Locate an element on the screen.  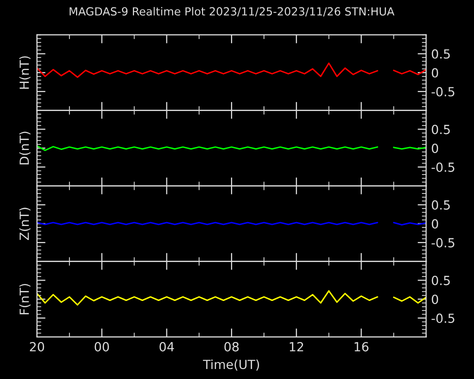
x-axis-title: Time(UT) is located at coordinates (231, 365).